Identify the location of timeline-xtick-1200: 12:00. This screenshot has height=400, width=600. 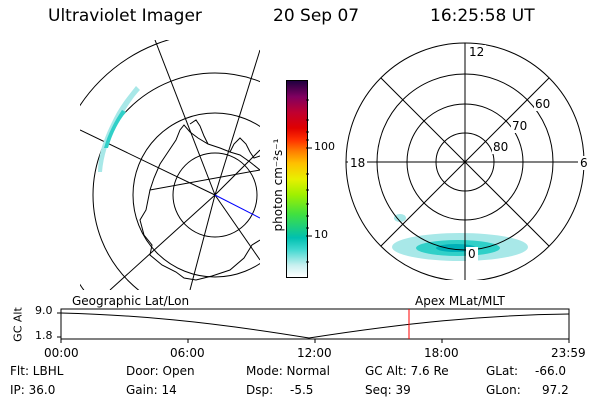
(314, 353).